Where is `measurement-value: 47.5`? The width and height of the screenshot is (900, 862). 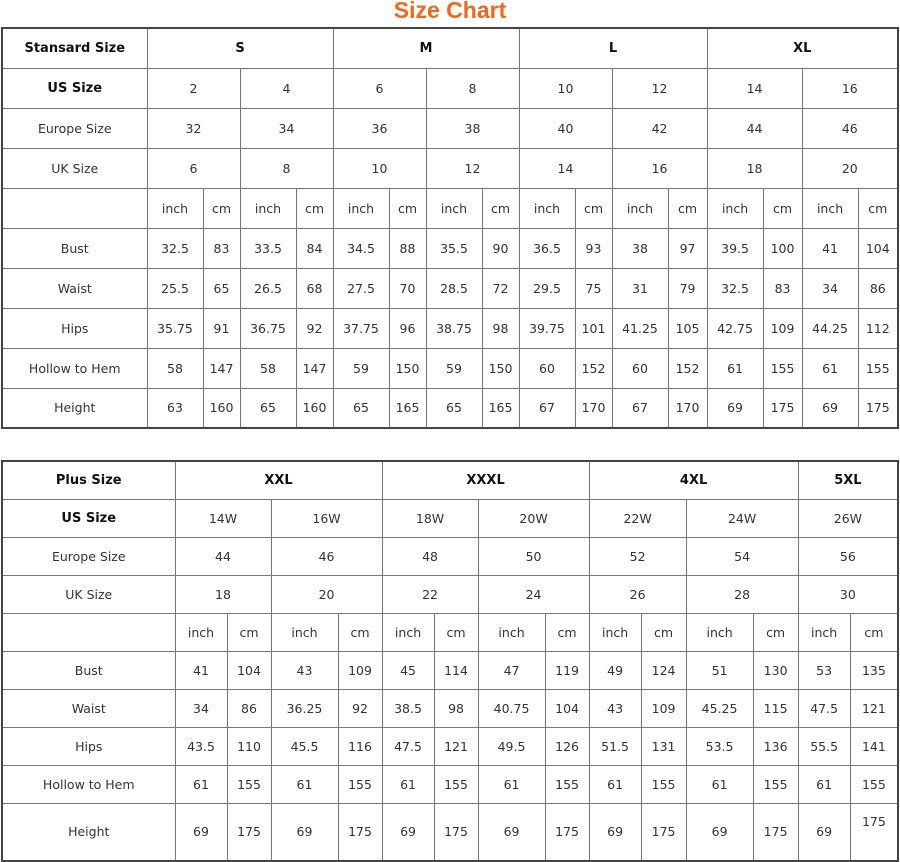
measurement-value: 47.5 is located at coordinates (824, 708).